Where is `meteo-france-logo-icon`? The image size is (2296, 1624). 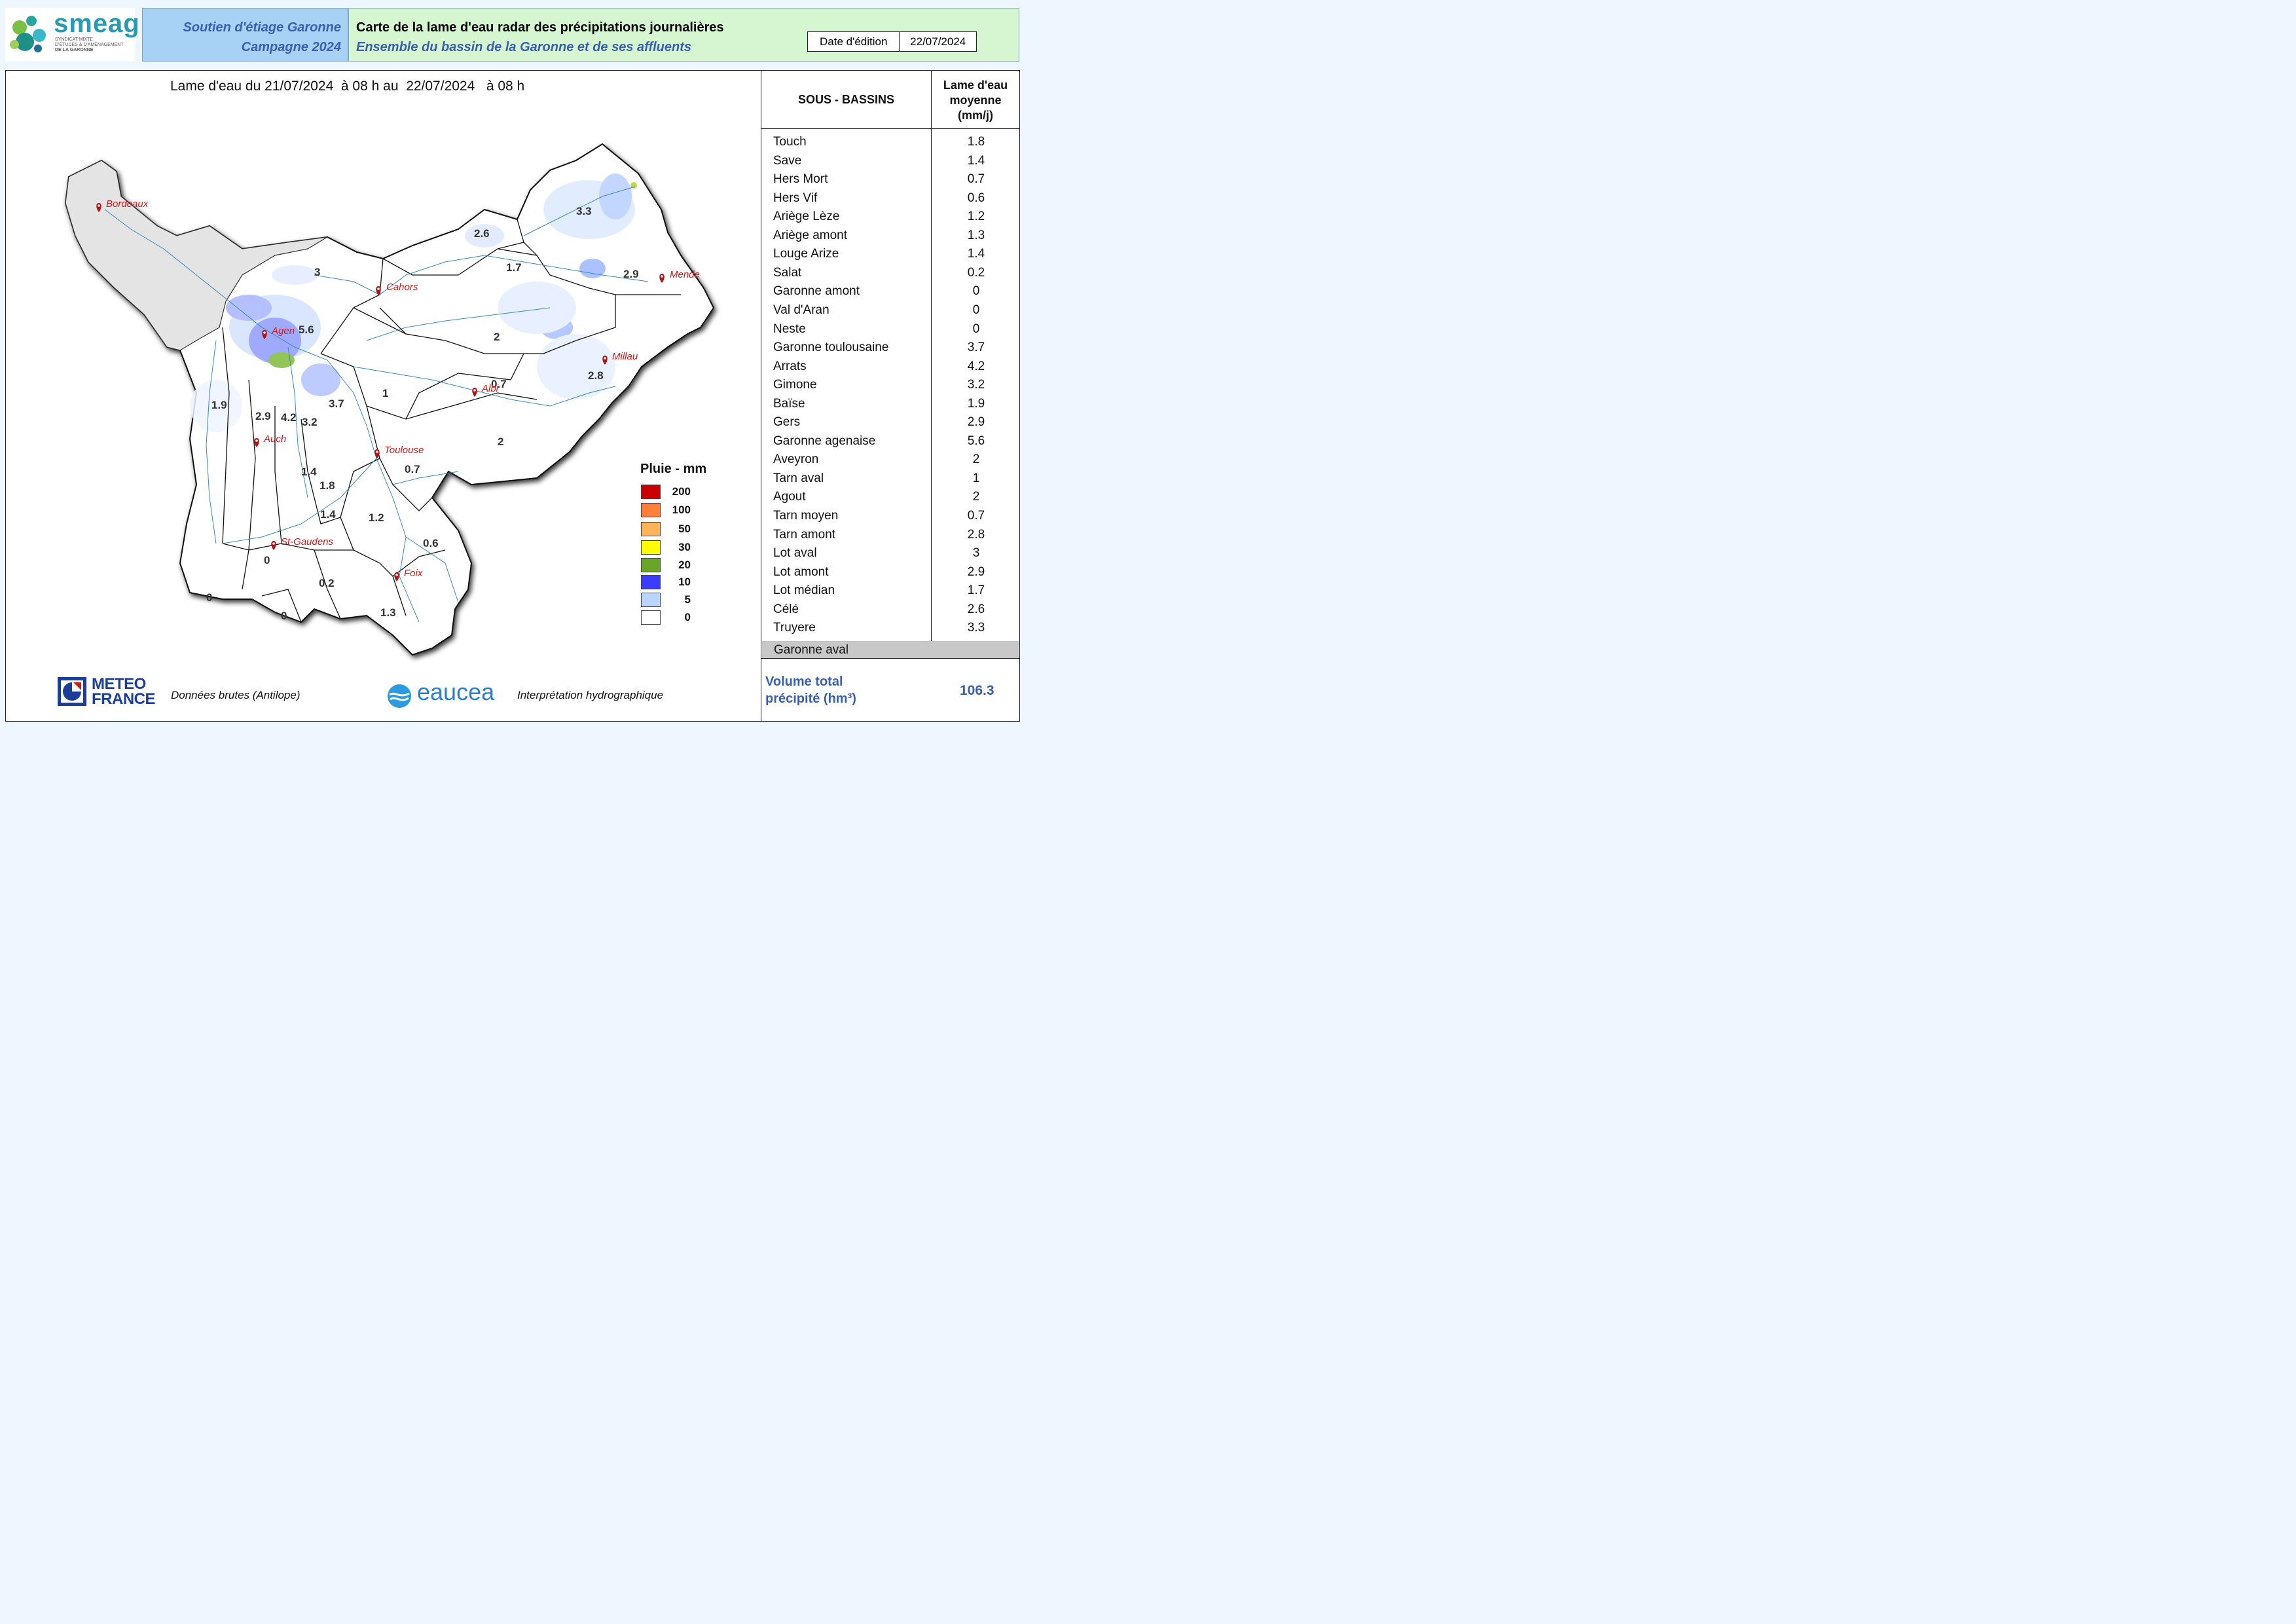
meteo-france-logo-icon is located at coordinates (72, 691).